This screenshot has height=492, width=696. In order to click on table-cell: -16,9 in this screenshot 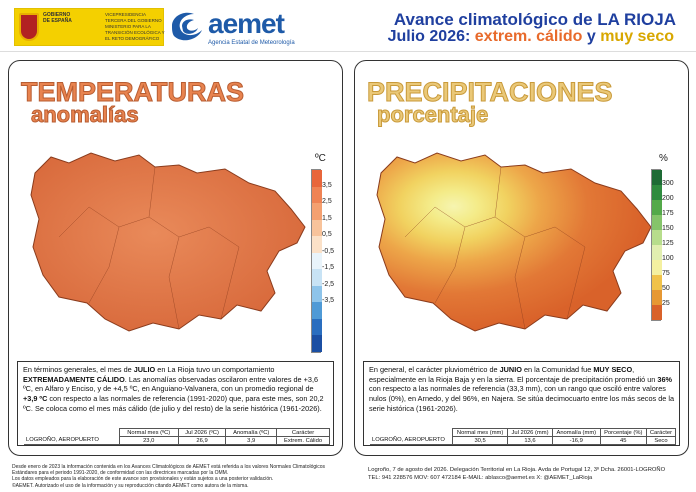, I will do `click(576, 440)`.